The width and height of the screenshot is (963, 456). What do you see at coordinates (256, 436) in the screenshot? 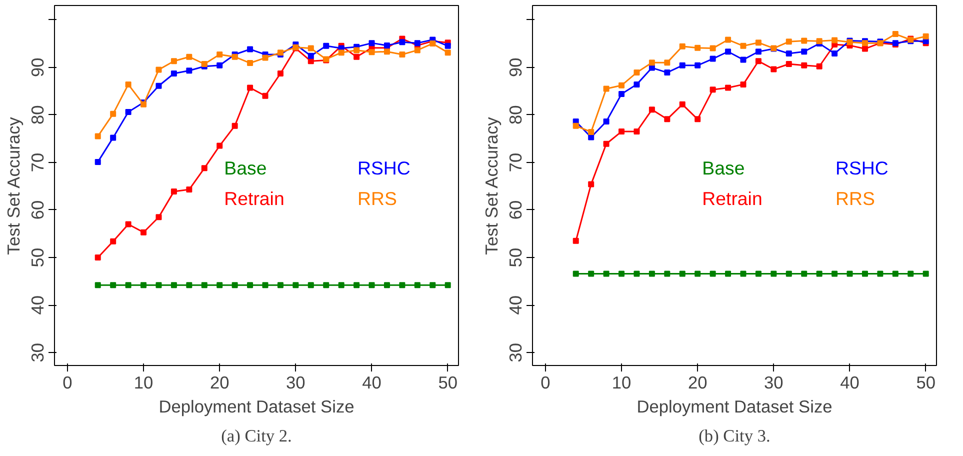
I see `text: (a) City 2.` at bounding box center [256, 436].